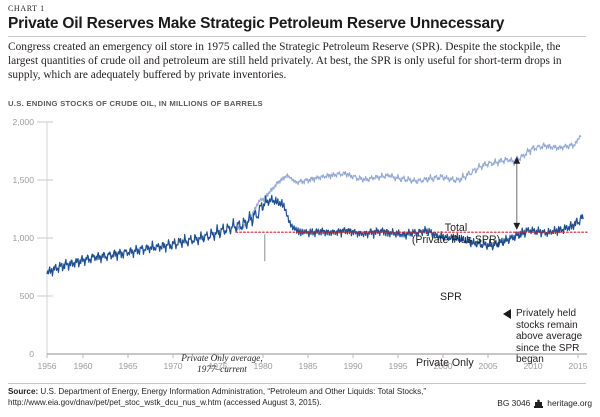 The image size is (600, 417). Describe the element at coordinates (26, 296) in the screenshot. I see `y-axis-tick-label: 500` at that location.